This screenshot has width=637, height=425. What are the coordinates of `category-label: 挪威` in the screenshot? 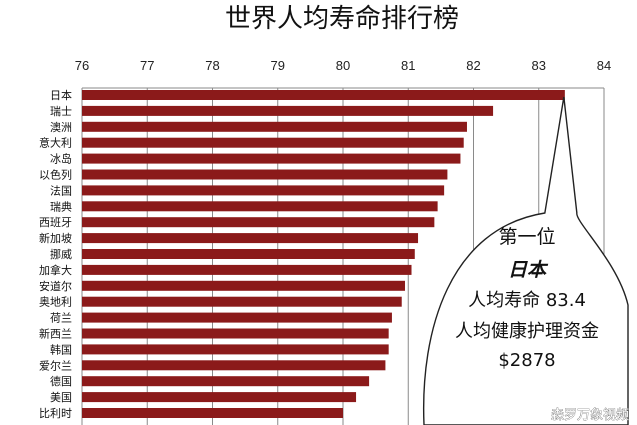 It's located at (61, 254).